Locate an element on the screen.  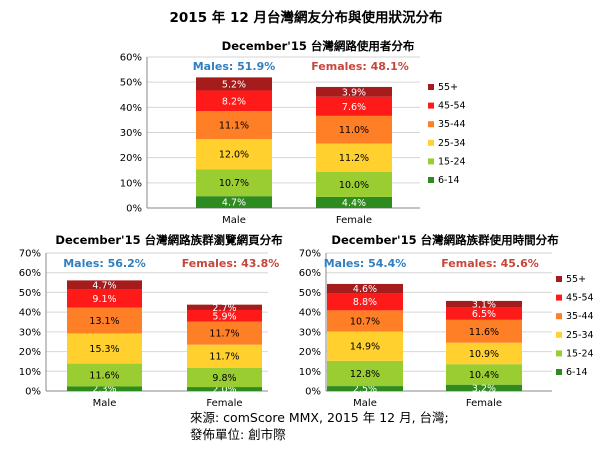
data-label: 3.9% is located at coordinates (354, 92).